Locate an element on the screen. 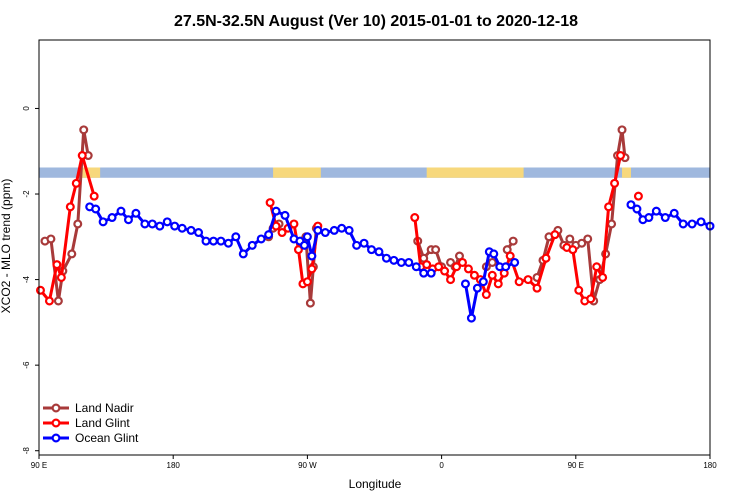  y-tick-label: -6 is located at coordinates (26, 365).